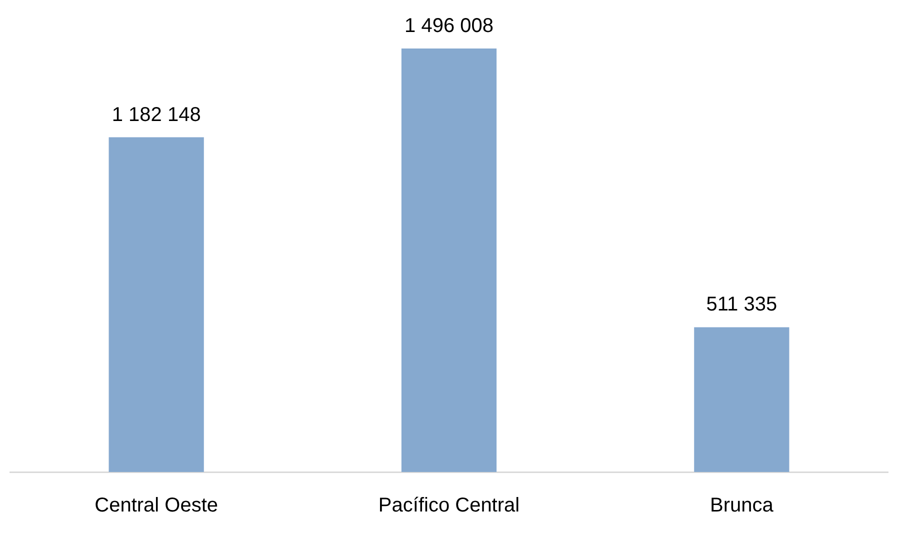 This screenshot has width=898, height=546. Describe the element at coordinates (156, 505) in the screenshot. I see `x-tick-label: Central Oeste` at that location.